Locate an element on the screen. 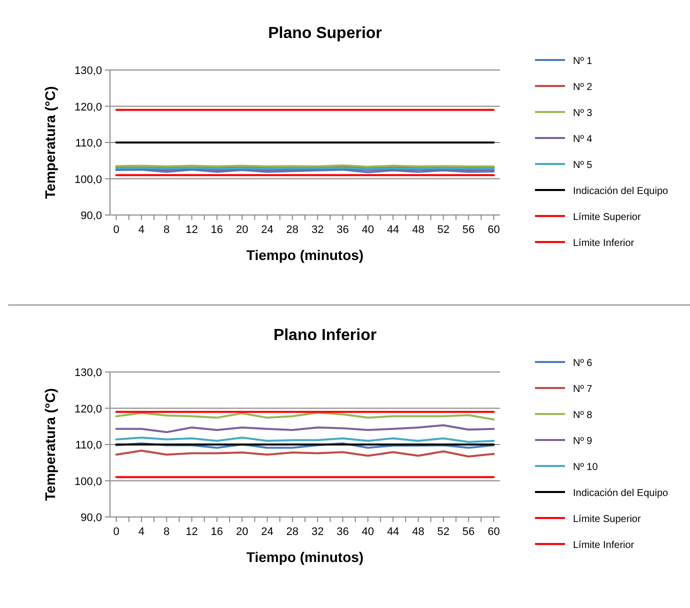 This screenshot has height=608, width=690. chart-title: Plano Inferior is located at coordinates (325, 335).